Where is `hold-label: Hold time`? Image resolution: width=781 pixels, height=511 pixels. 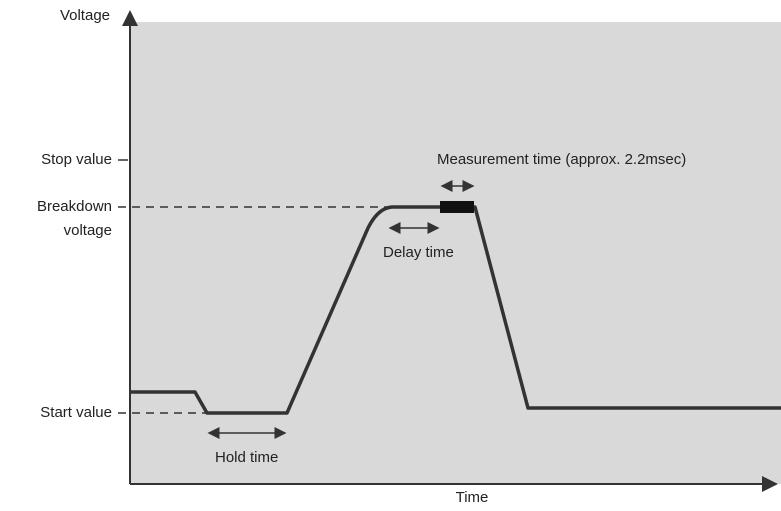
hold-label: Hold time is located at coordinates (246, 457).